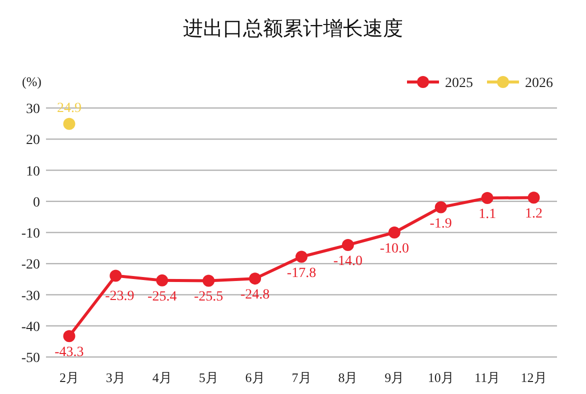 The image size is (586, 394). Describe the element at coordinates (30, 234) in the screenshot. I see `y-tick-label: -10` at that location.